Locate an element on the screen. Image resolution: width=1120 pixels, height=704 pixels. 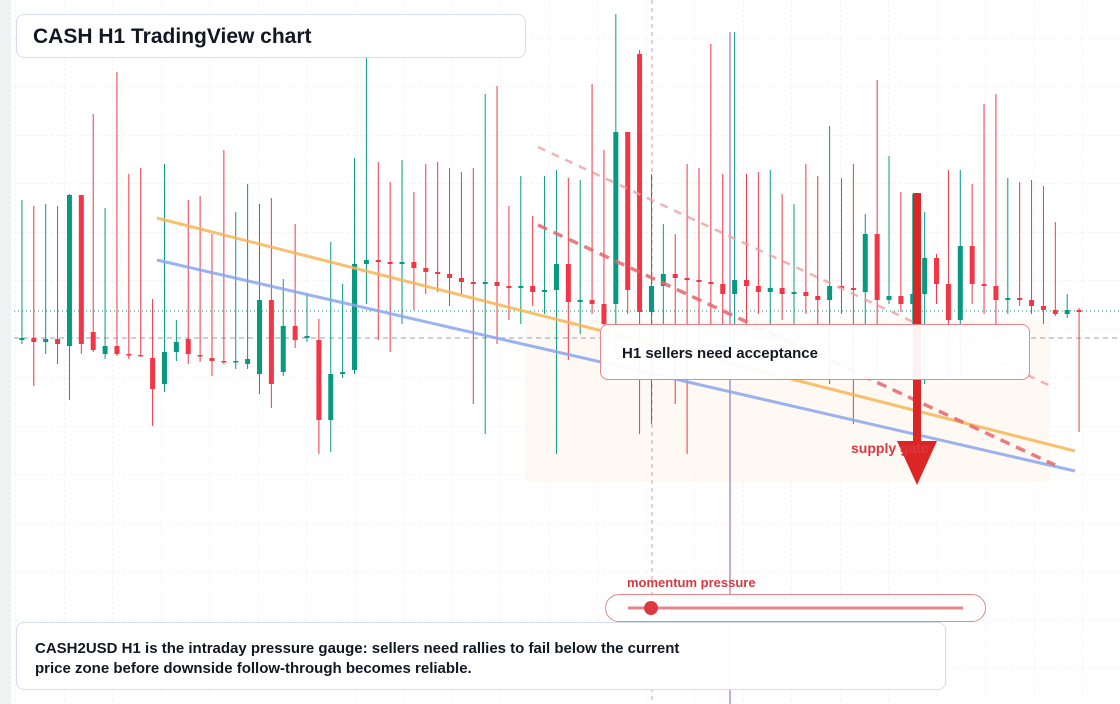
title-box: CASH H1 TradingView chart is located at coordinates (271, 36).